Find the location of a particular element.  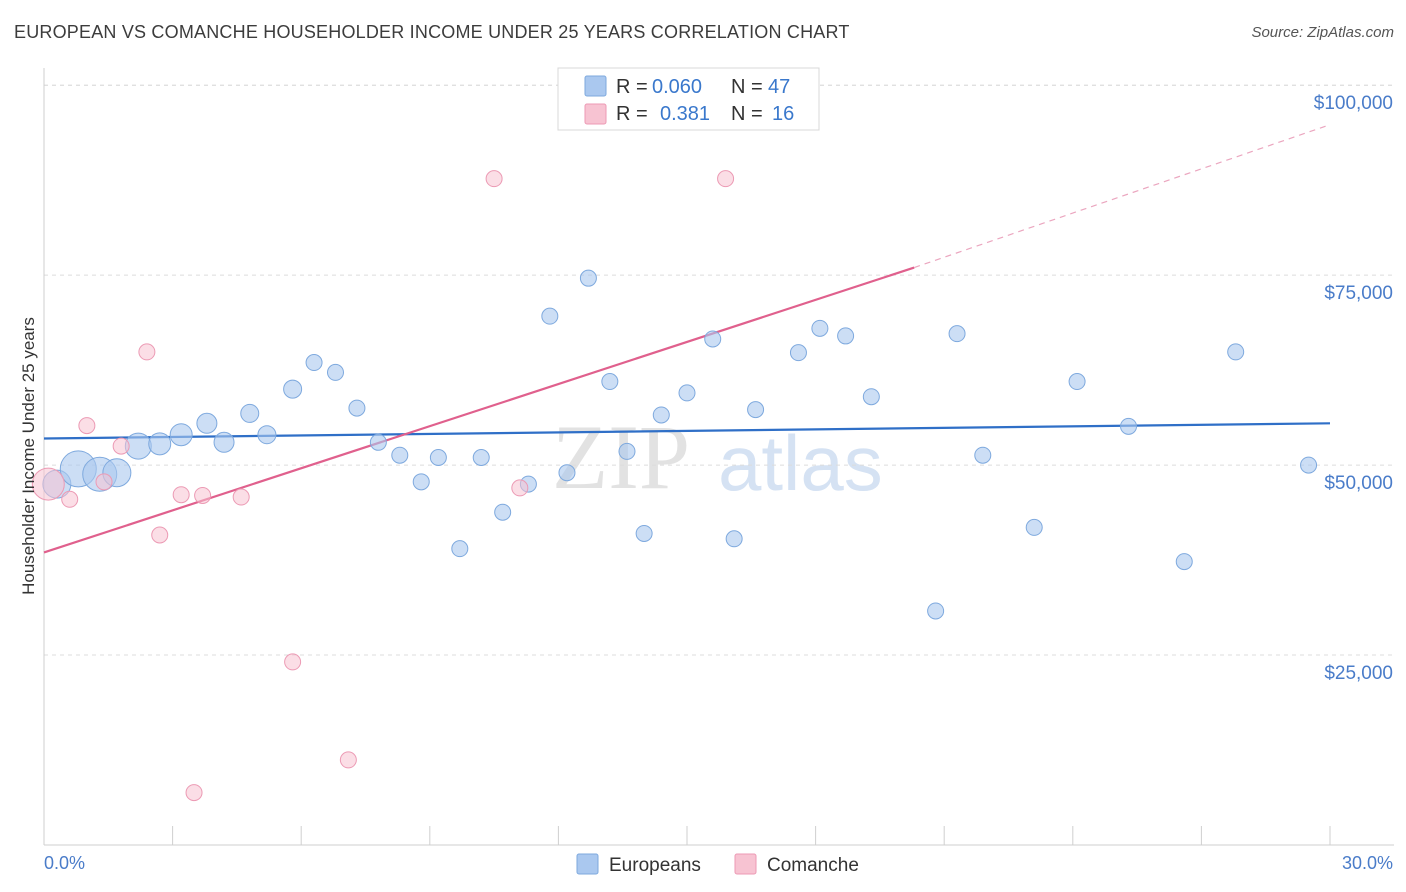

watermark-atlas: atlas is located at coordinates (800, 463).